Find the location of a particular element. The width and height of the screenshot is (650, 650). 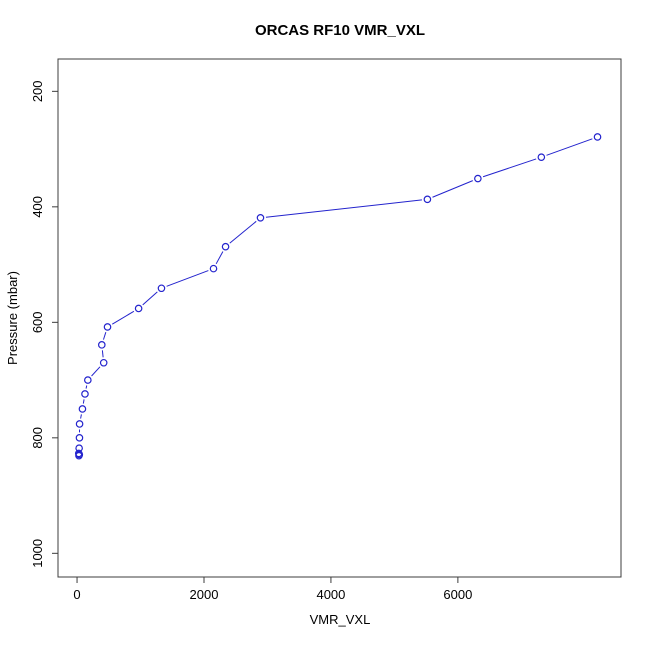

y-tick-label: 400 is located at coordinates (37, 207).